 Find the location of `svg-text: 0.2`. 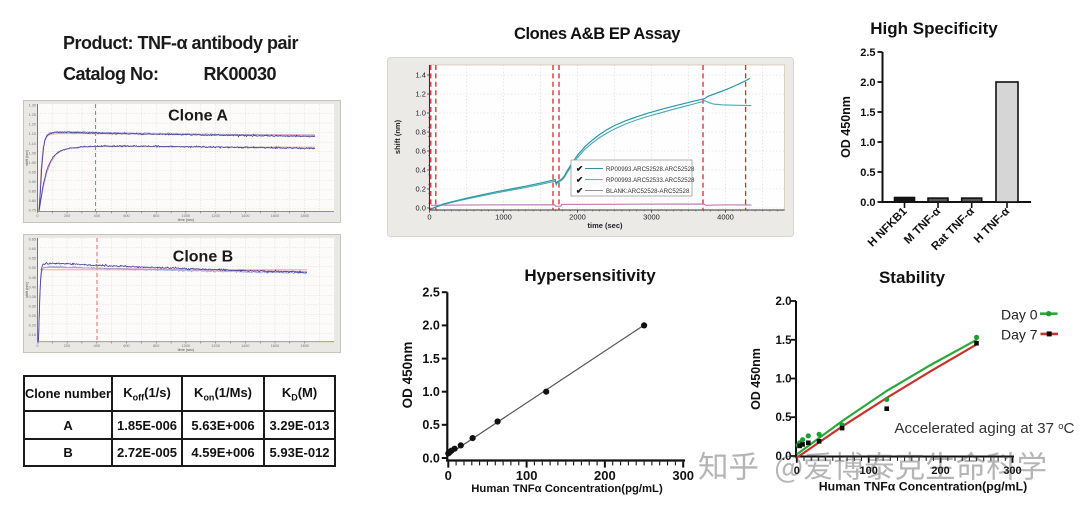

svg-text: 0.2 is located at coordinates (420, 189).